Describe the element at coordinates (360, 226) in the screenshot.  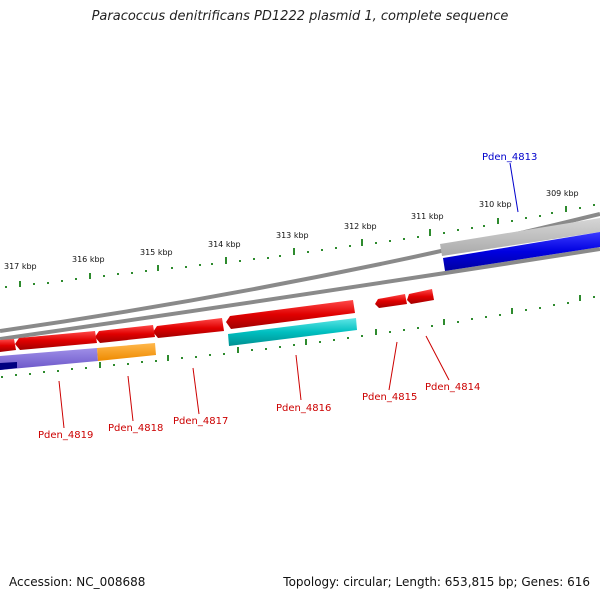
I see `tick-label-312: 312 kbp` at that location.